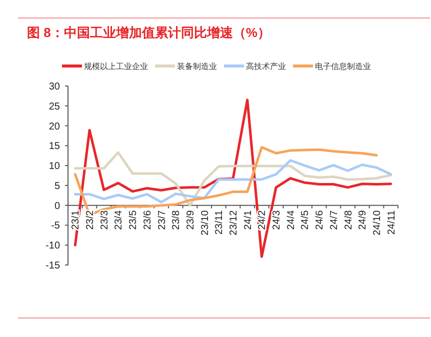  Describe the element at coordinates (53, 246) in the screenshot. I see `y-tick-label: -10` at that location.